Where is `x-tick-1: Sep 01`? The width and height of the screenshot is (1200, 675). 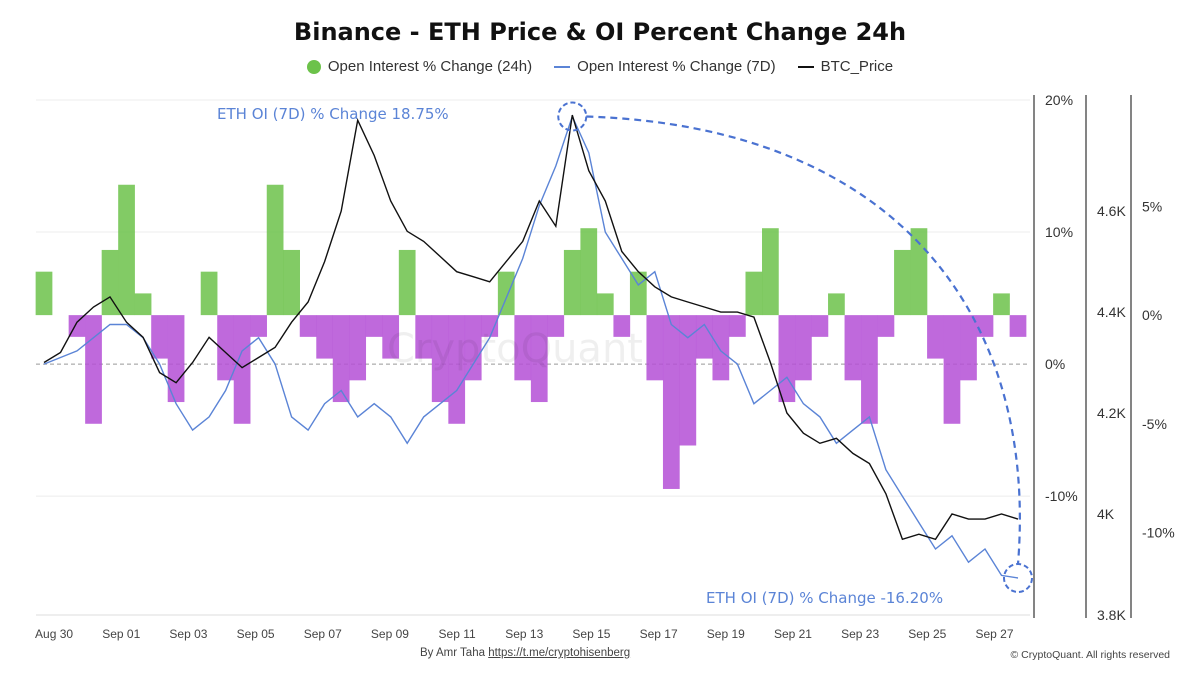
x-tick-1: Sep 01 is located at coordinates (121, 634).